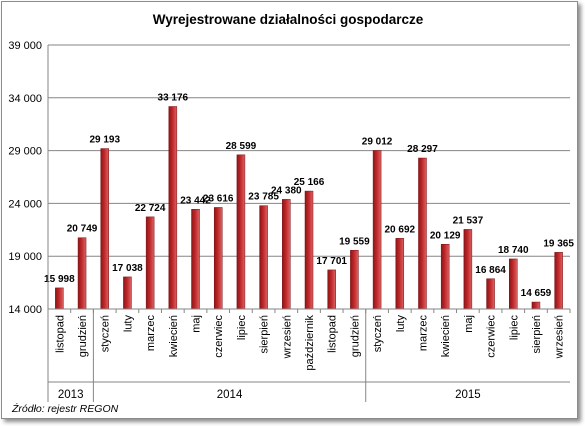 This screenshot has height=426, width=585. Describe the element at coordinates (82, 229) in the screenshot. I see `data-label: 20 749` at that location.